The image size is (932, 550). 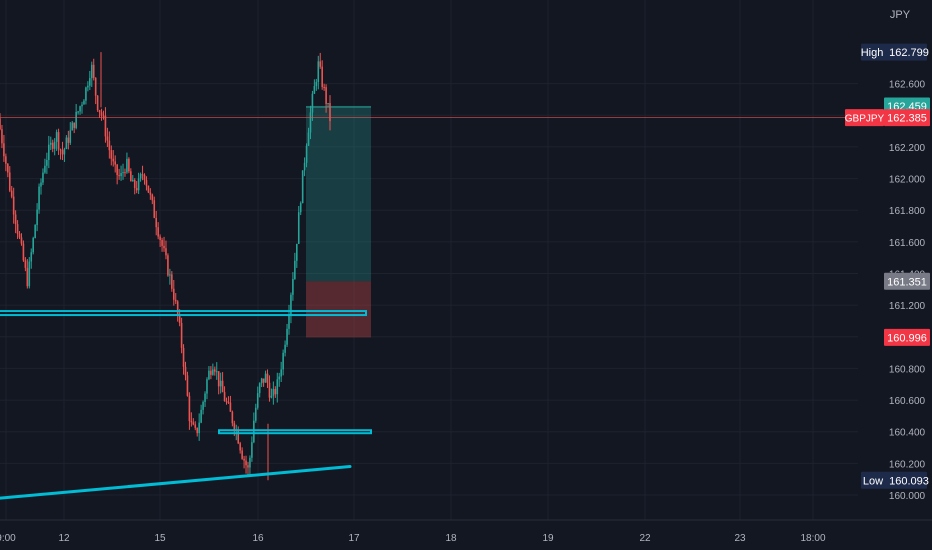 What do you see at coordinates (907, 180) in the screenshot?
I see `price-tick-label: 162.000` at bounding box center [907, 180].